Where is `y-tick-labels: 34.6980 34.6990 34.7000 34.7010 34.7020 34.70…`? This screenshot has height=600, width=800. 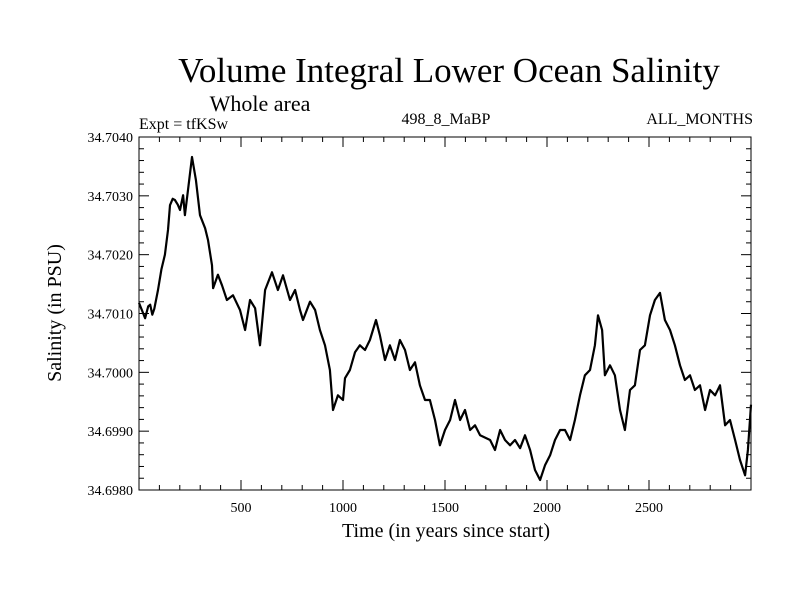
y-tick-labels: 34.6980 34.6990 34.7000 34.7010 34.7020 34.70… is located at coordinates (111, 315).